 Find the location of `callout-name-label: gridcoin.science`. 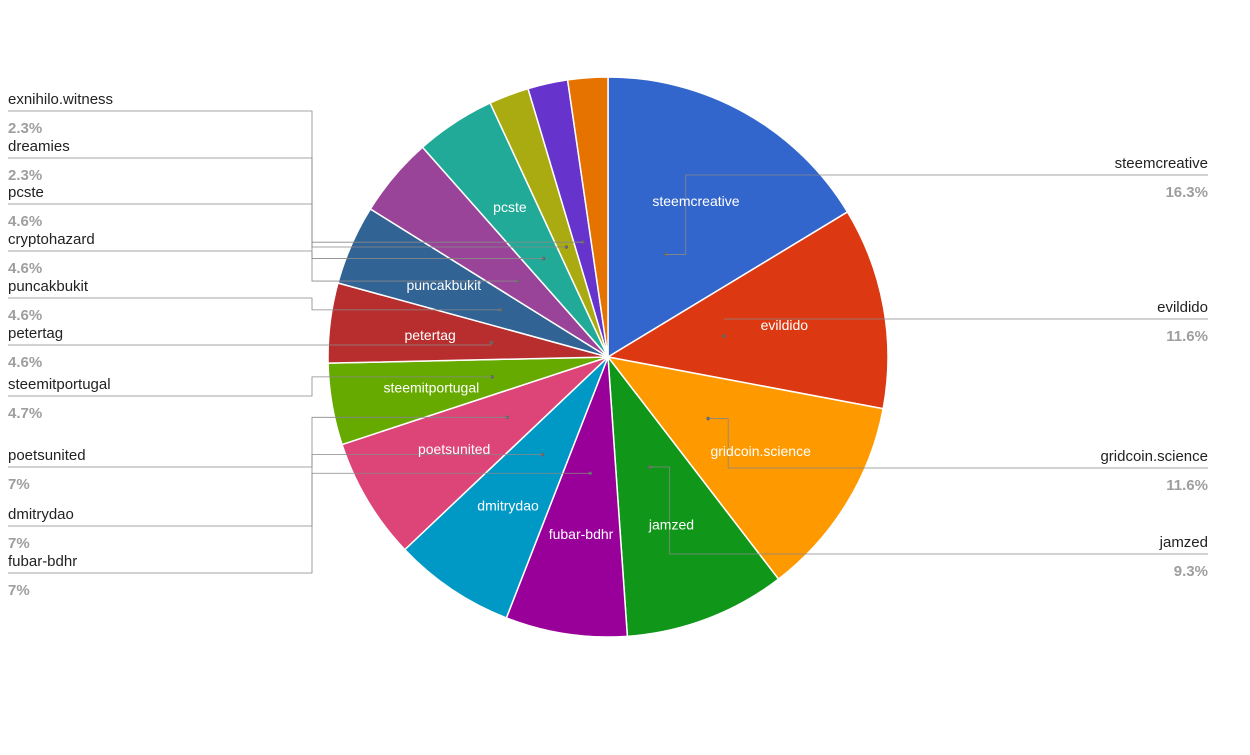

callout-name-label: gridcoin.science is located at coordinates (1154, 456).